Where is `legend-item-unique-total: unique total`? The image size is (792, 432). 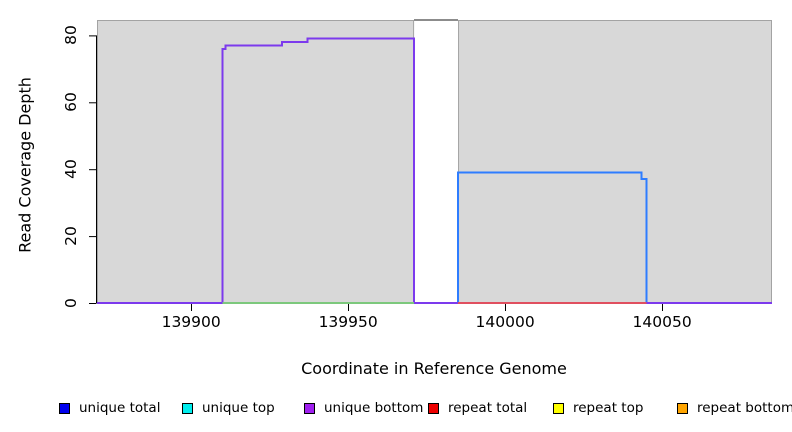 legend-item-unique-total: unique total is located at coordinates (109, 408).